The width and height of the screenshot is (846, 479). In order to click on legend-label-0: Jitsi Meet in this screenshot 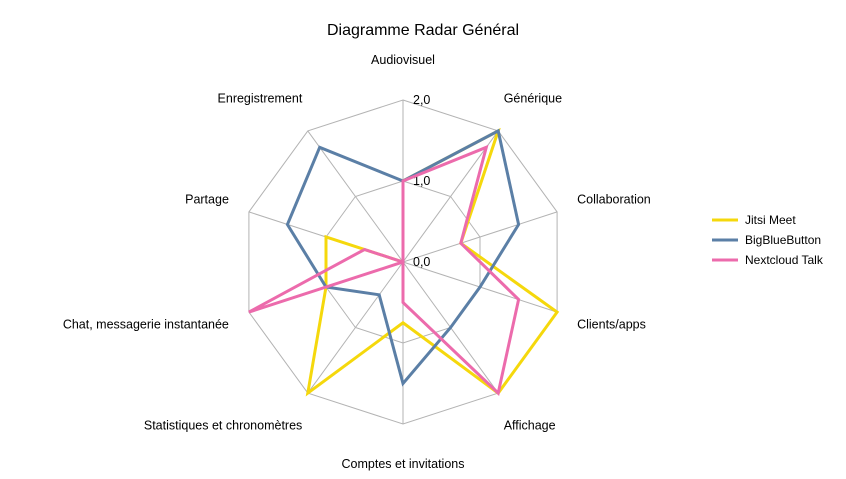, I will do `click(770, 220)`.